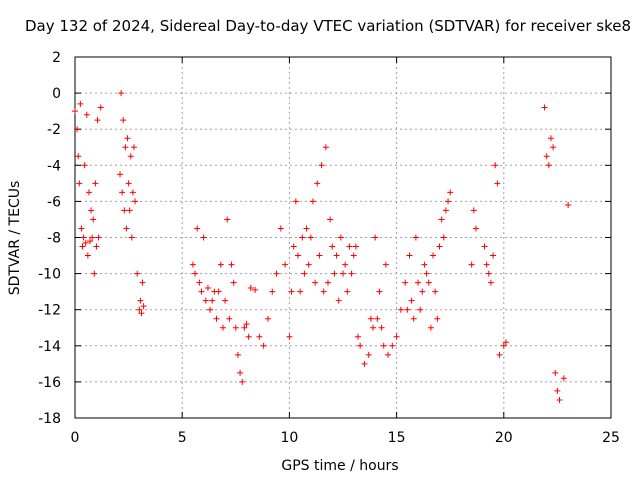 This screenshot has height=480, width=640. What do you see at coordinates (54, 239) in the screenshot?
I see `y-tick-label: -8` at bounding box center [54, 239].